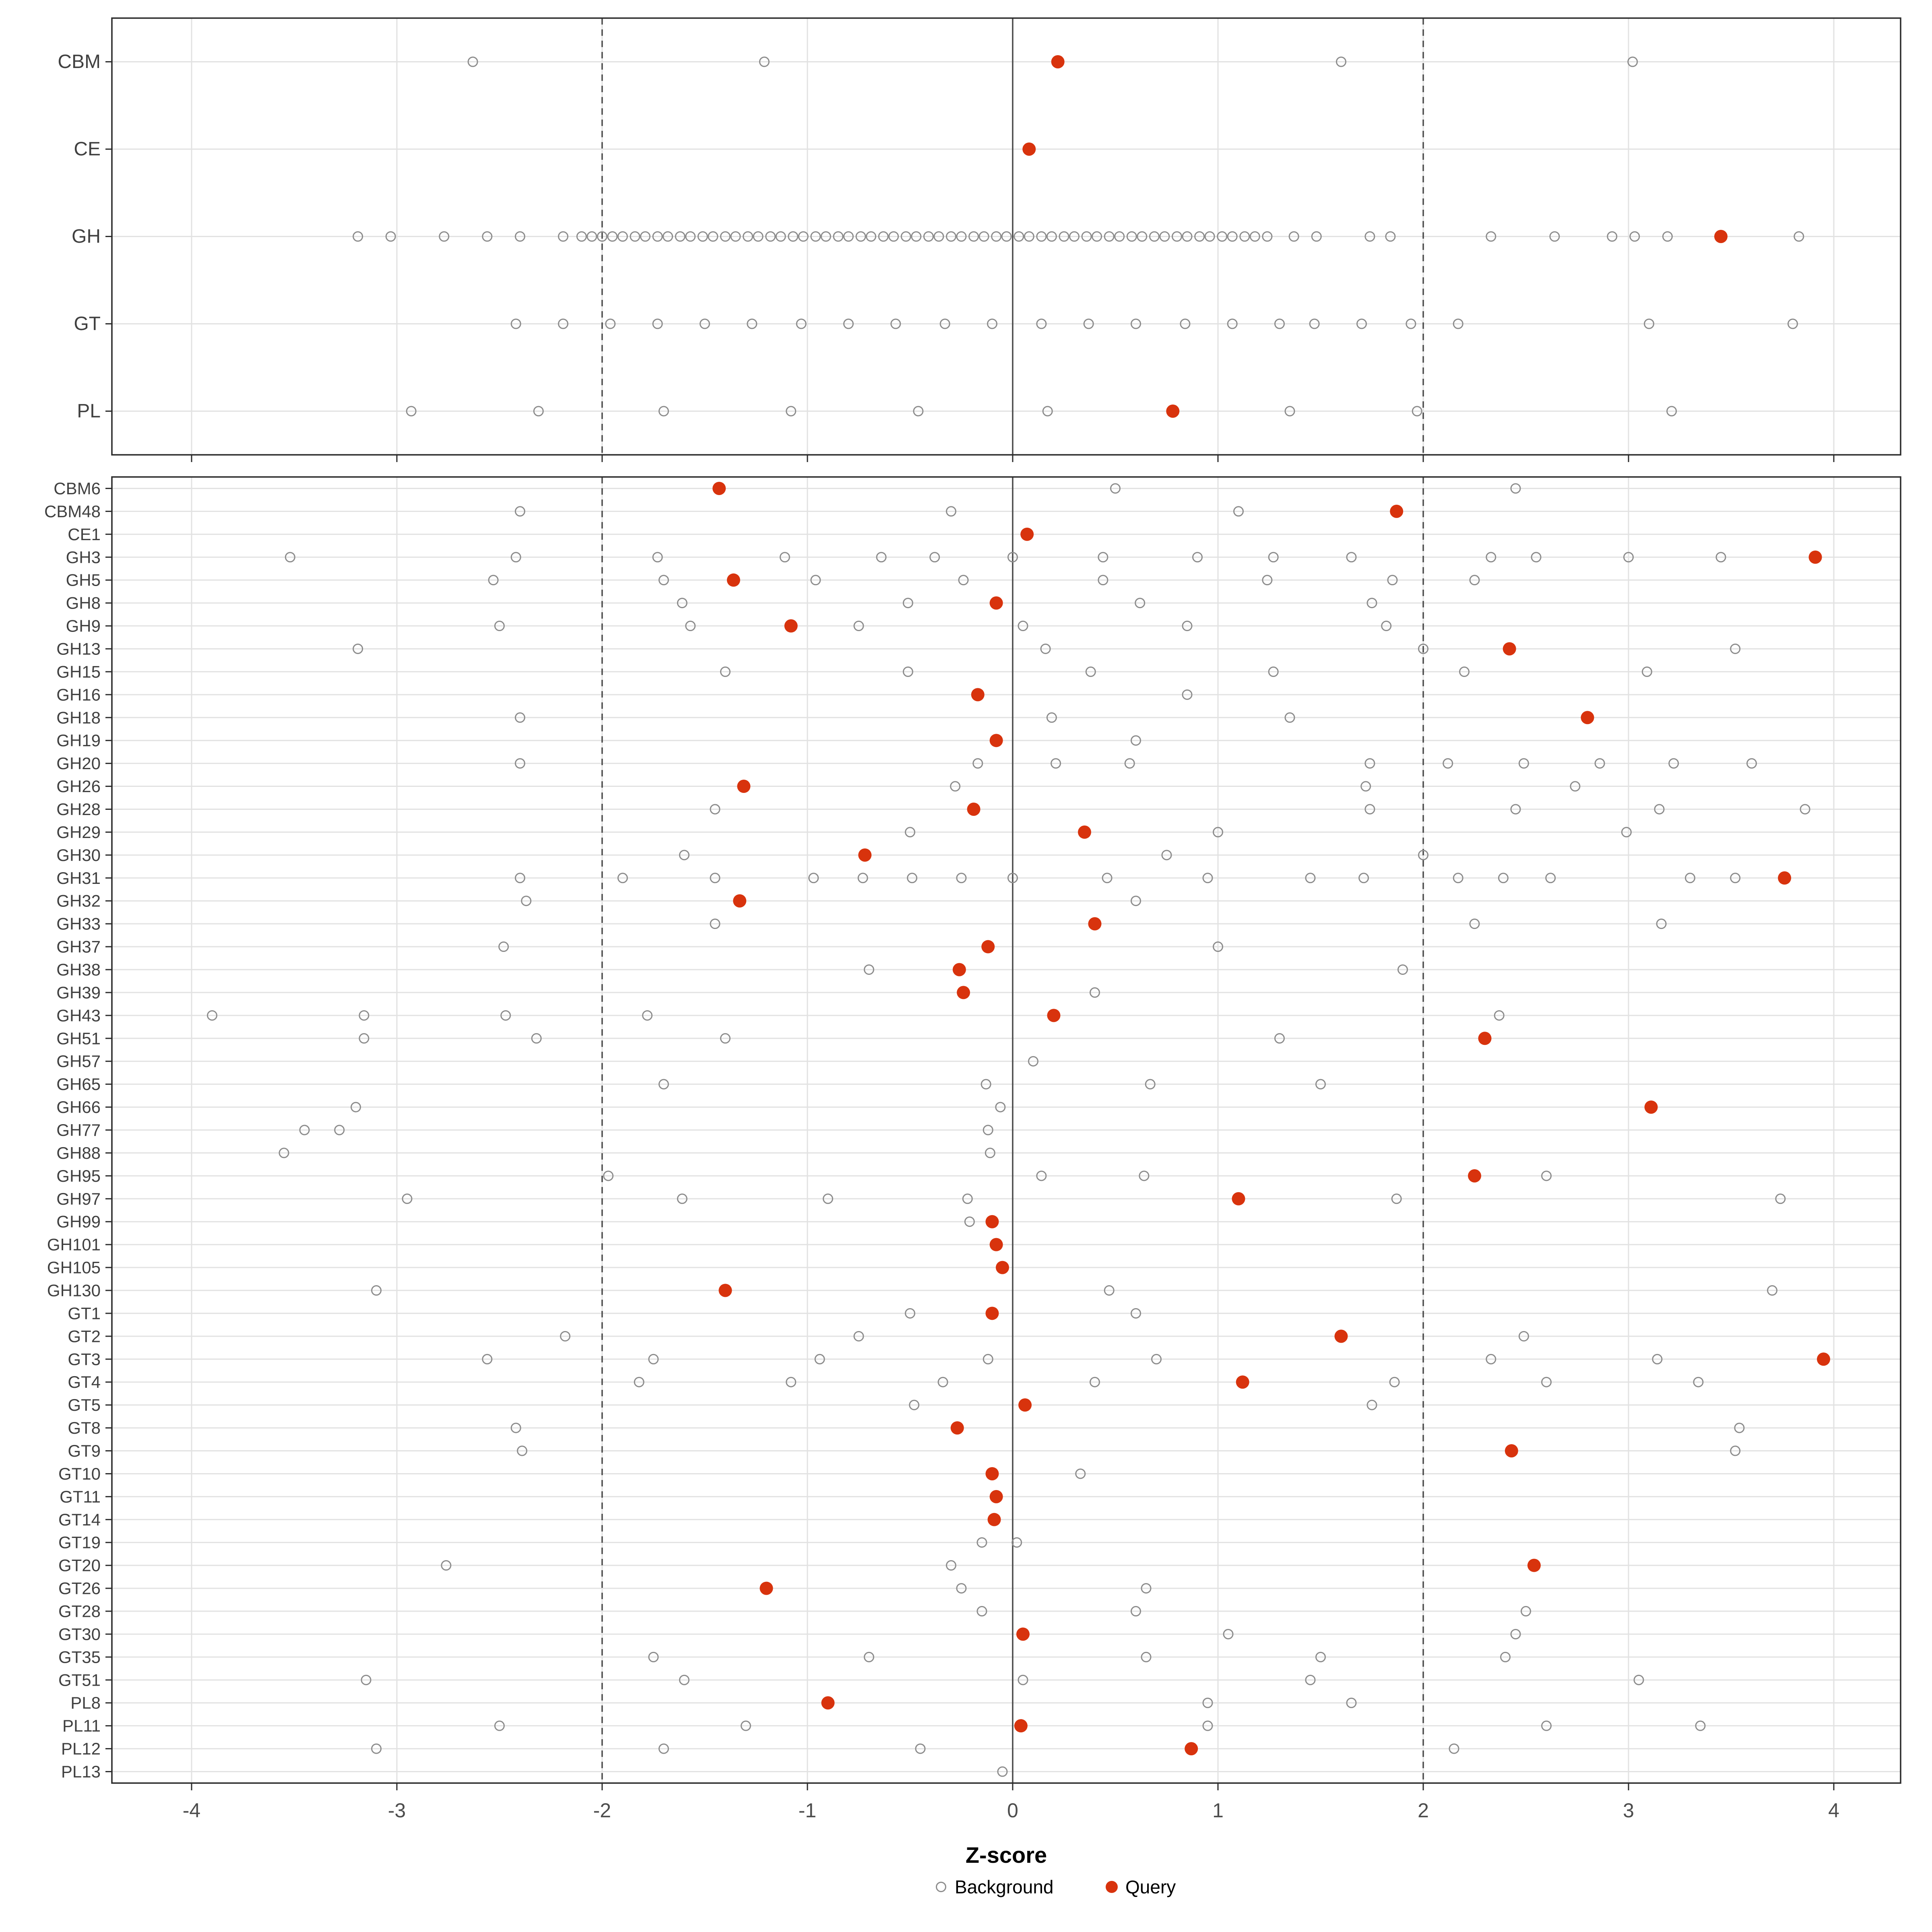 Image resolution: width=1932 pixels, height=1932 pixels. Describe the element at coordinates (78, 809) in the screenshot. I see `row-label: GH28` at that location.